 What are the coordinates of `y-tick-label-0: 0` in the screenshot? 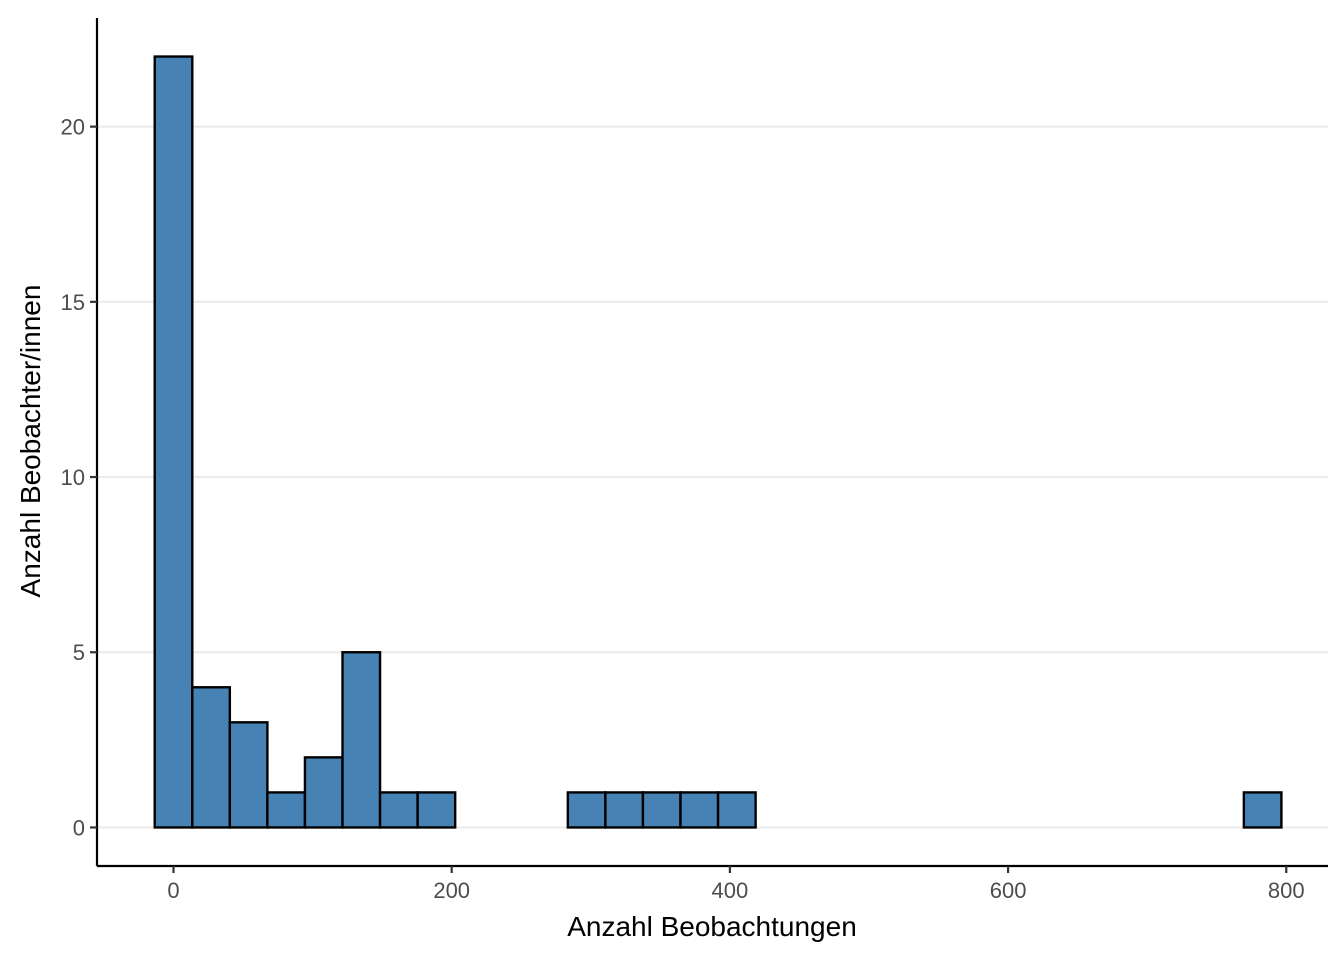 It's located at (79, 827).